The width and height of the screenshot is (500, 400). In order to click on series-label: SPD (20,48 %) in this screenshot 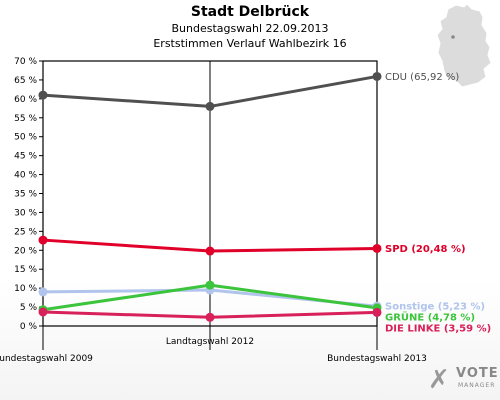, I will do `click(425, 249)`.